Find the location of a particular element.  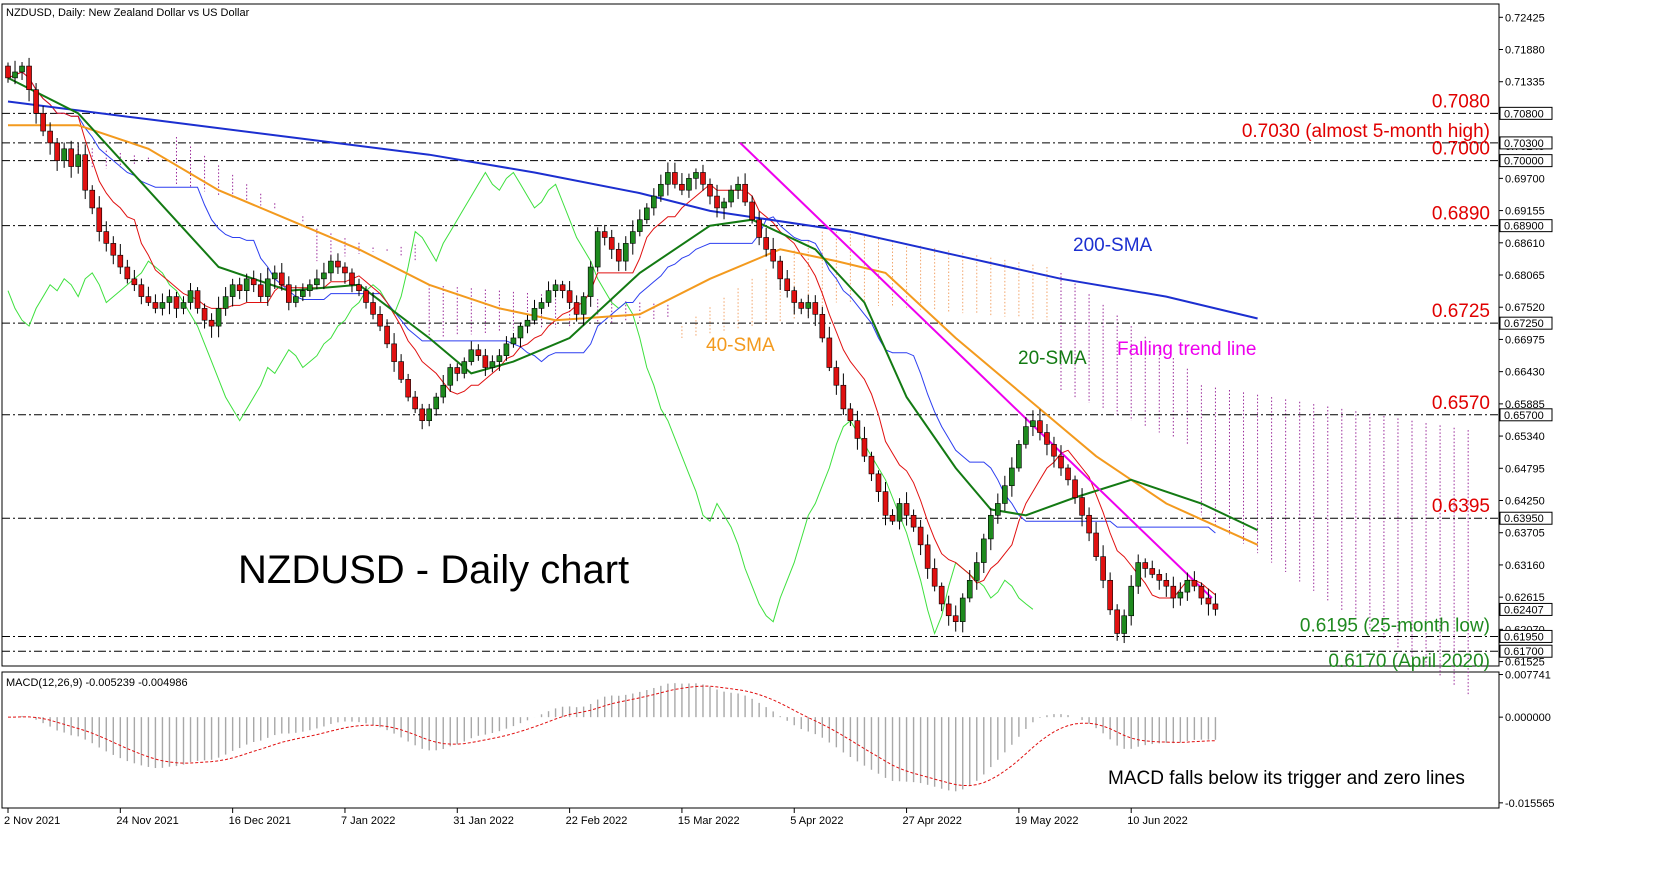

time-tick-label: 16 Dec 2021 is located at coordinates (260, 821).